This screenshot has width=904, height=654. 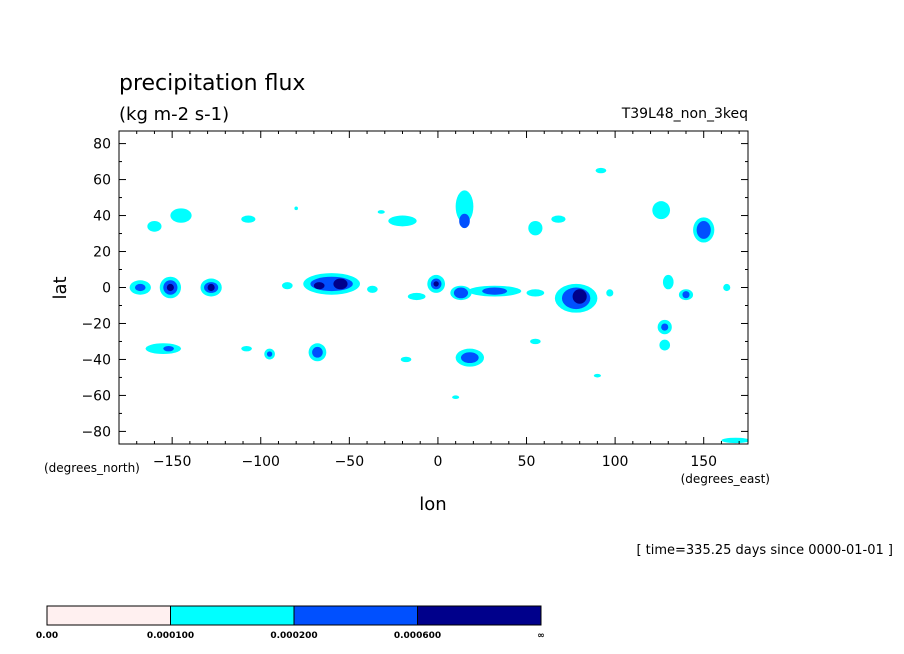 What do you see at coordinates (96, 432) in the screenshot?
I see `y-tick-label-8: −80` at bounding box center [96, 432].